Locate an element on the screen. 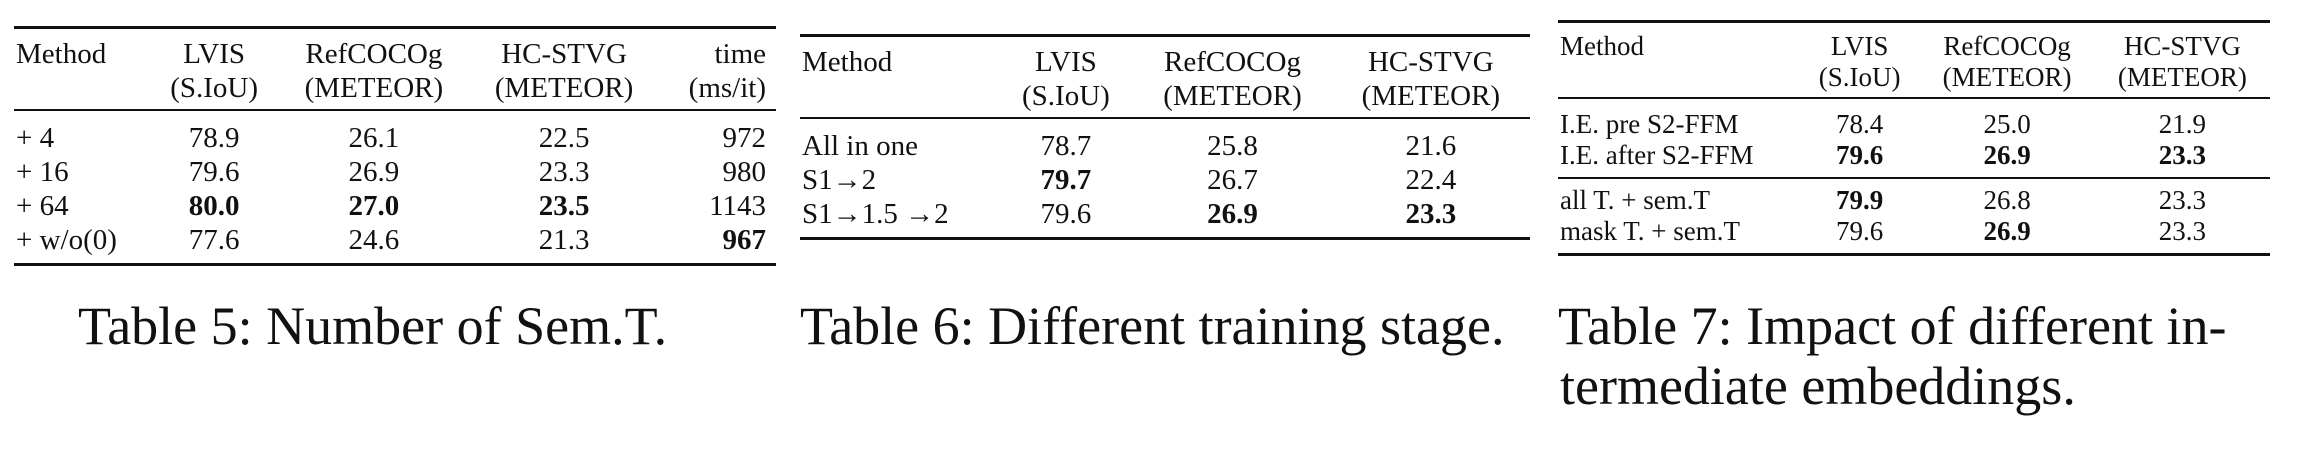 This screenshot has height=468, width=2304. cell-method: all T. + sem.T is located at coordinates (1679, 196).